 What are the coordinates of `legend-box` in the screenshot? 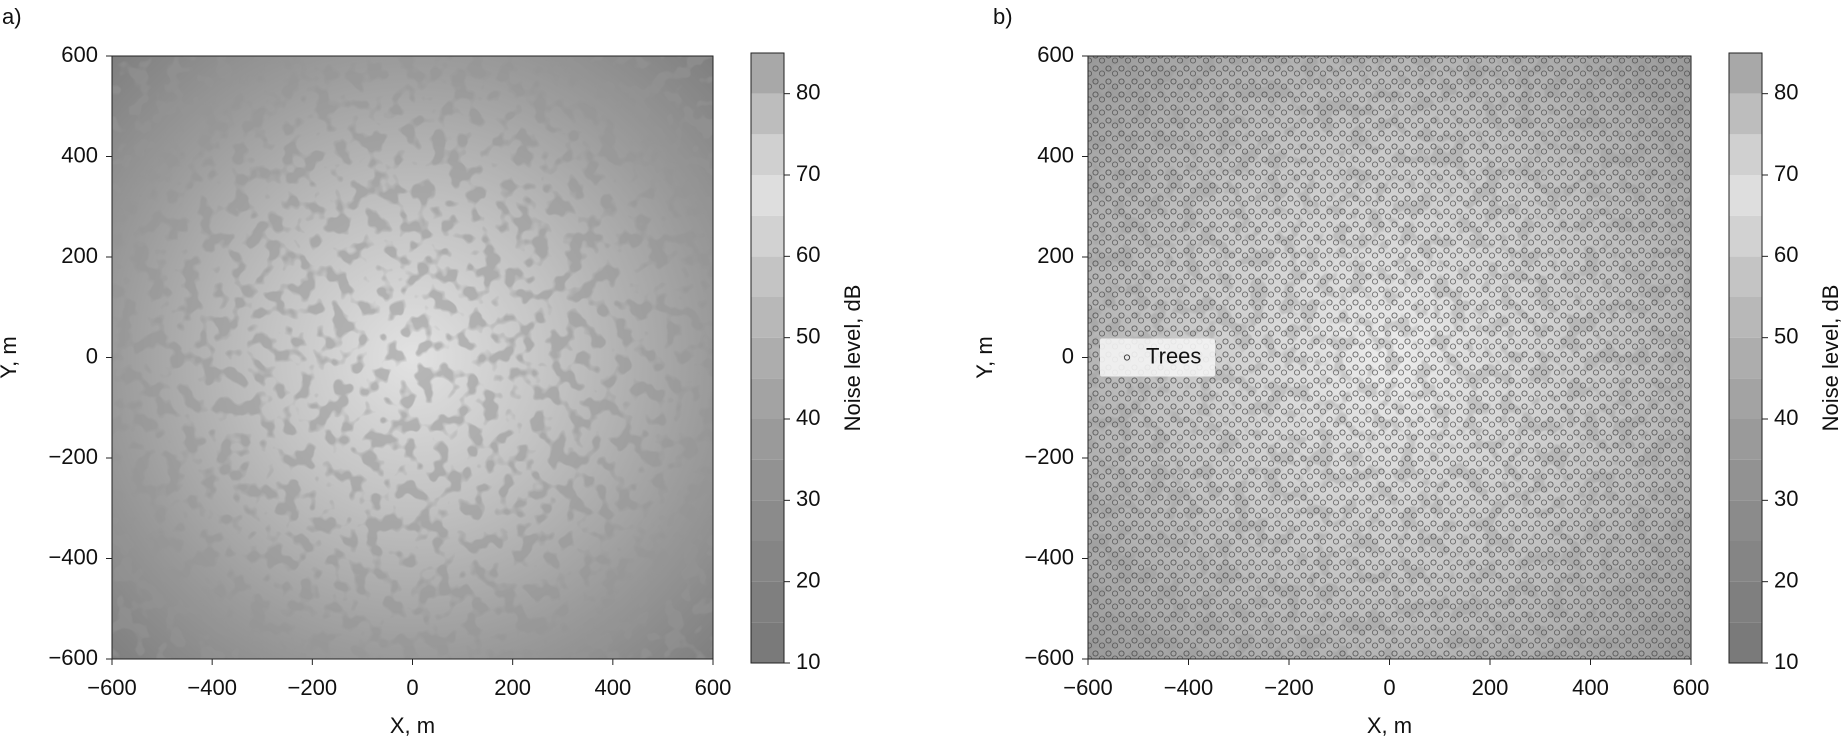 It's located at (1157, 357).